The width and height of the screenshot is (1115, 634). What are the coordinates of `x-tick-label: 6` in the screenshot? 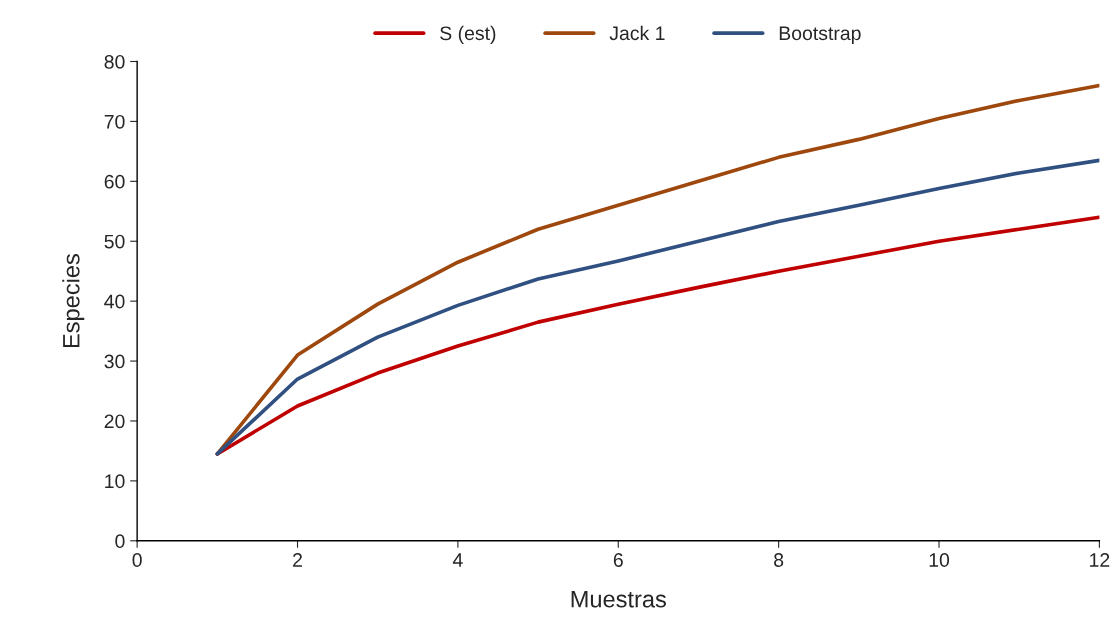 It's located at (618, 560).